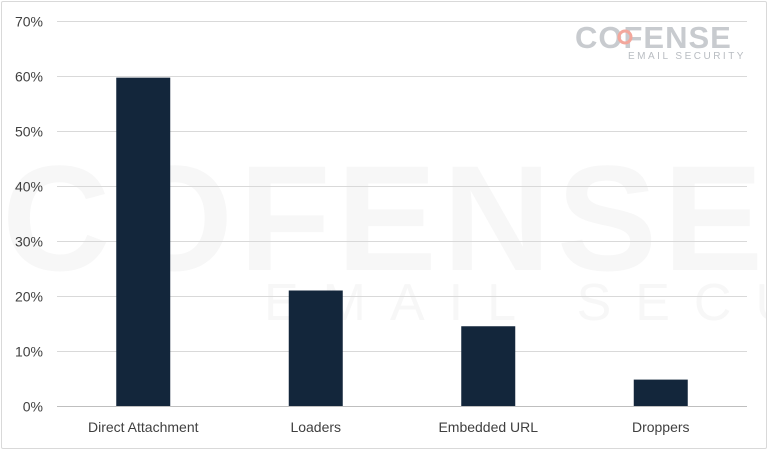 The height and width of the screenshot is (450, 768). I want to click on y-tick-label: 70%, so click(29, 22).